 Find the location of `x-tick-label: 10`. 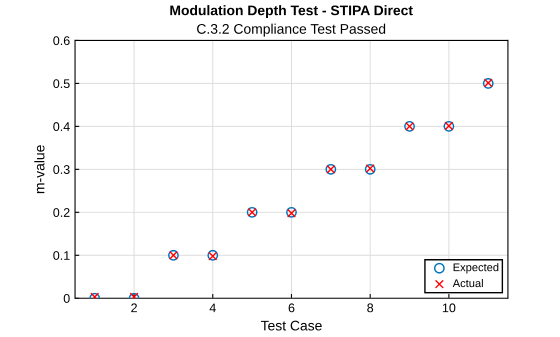

x-tick-label: 10 is located at coordinates (449, 307).